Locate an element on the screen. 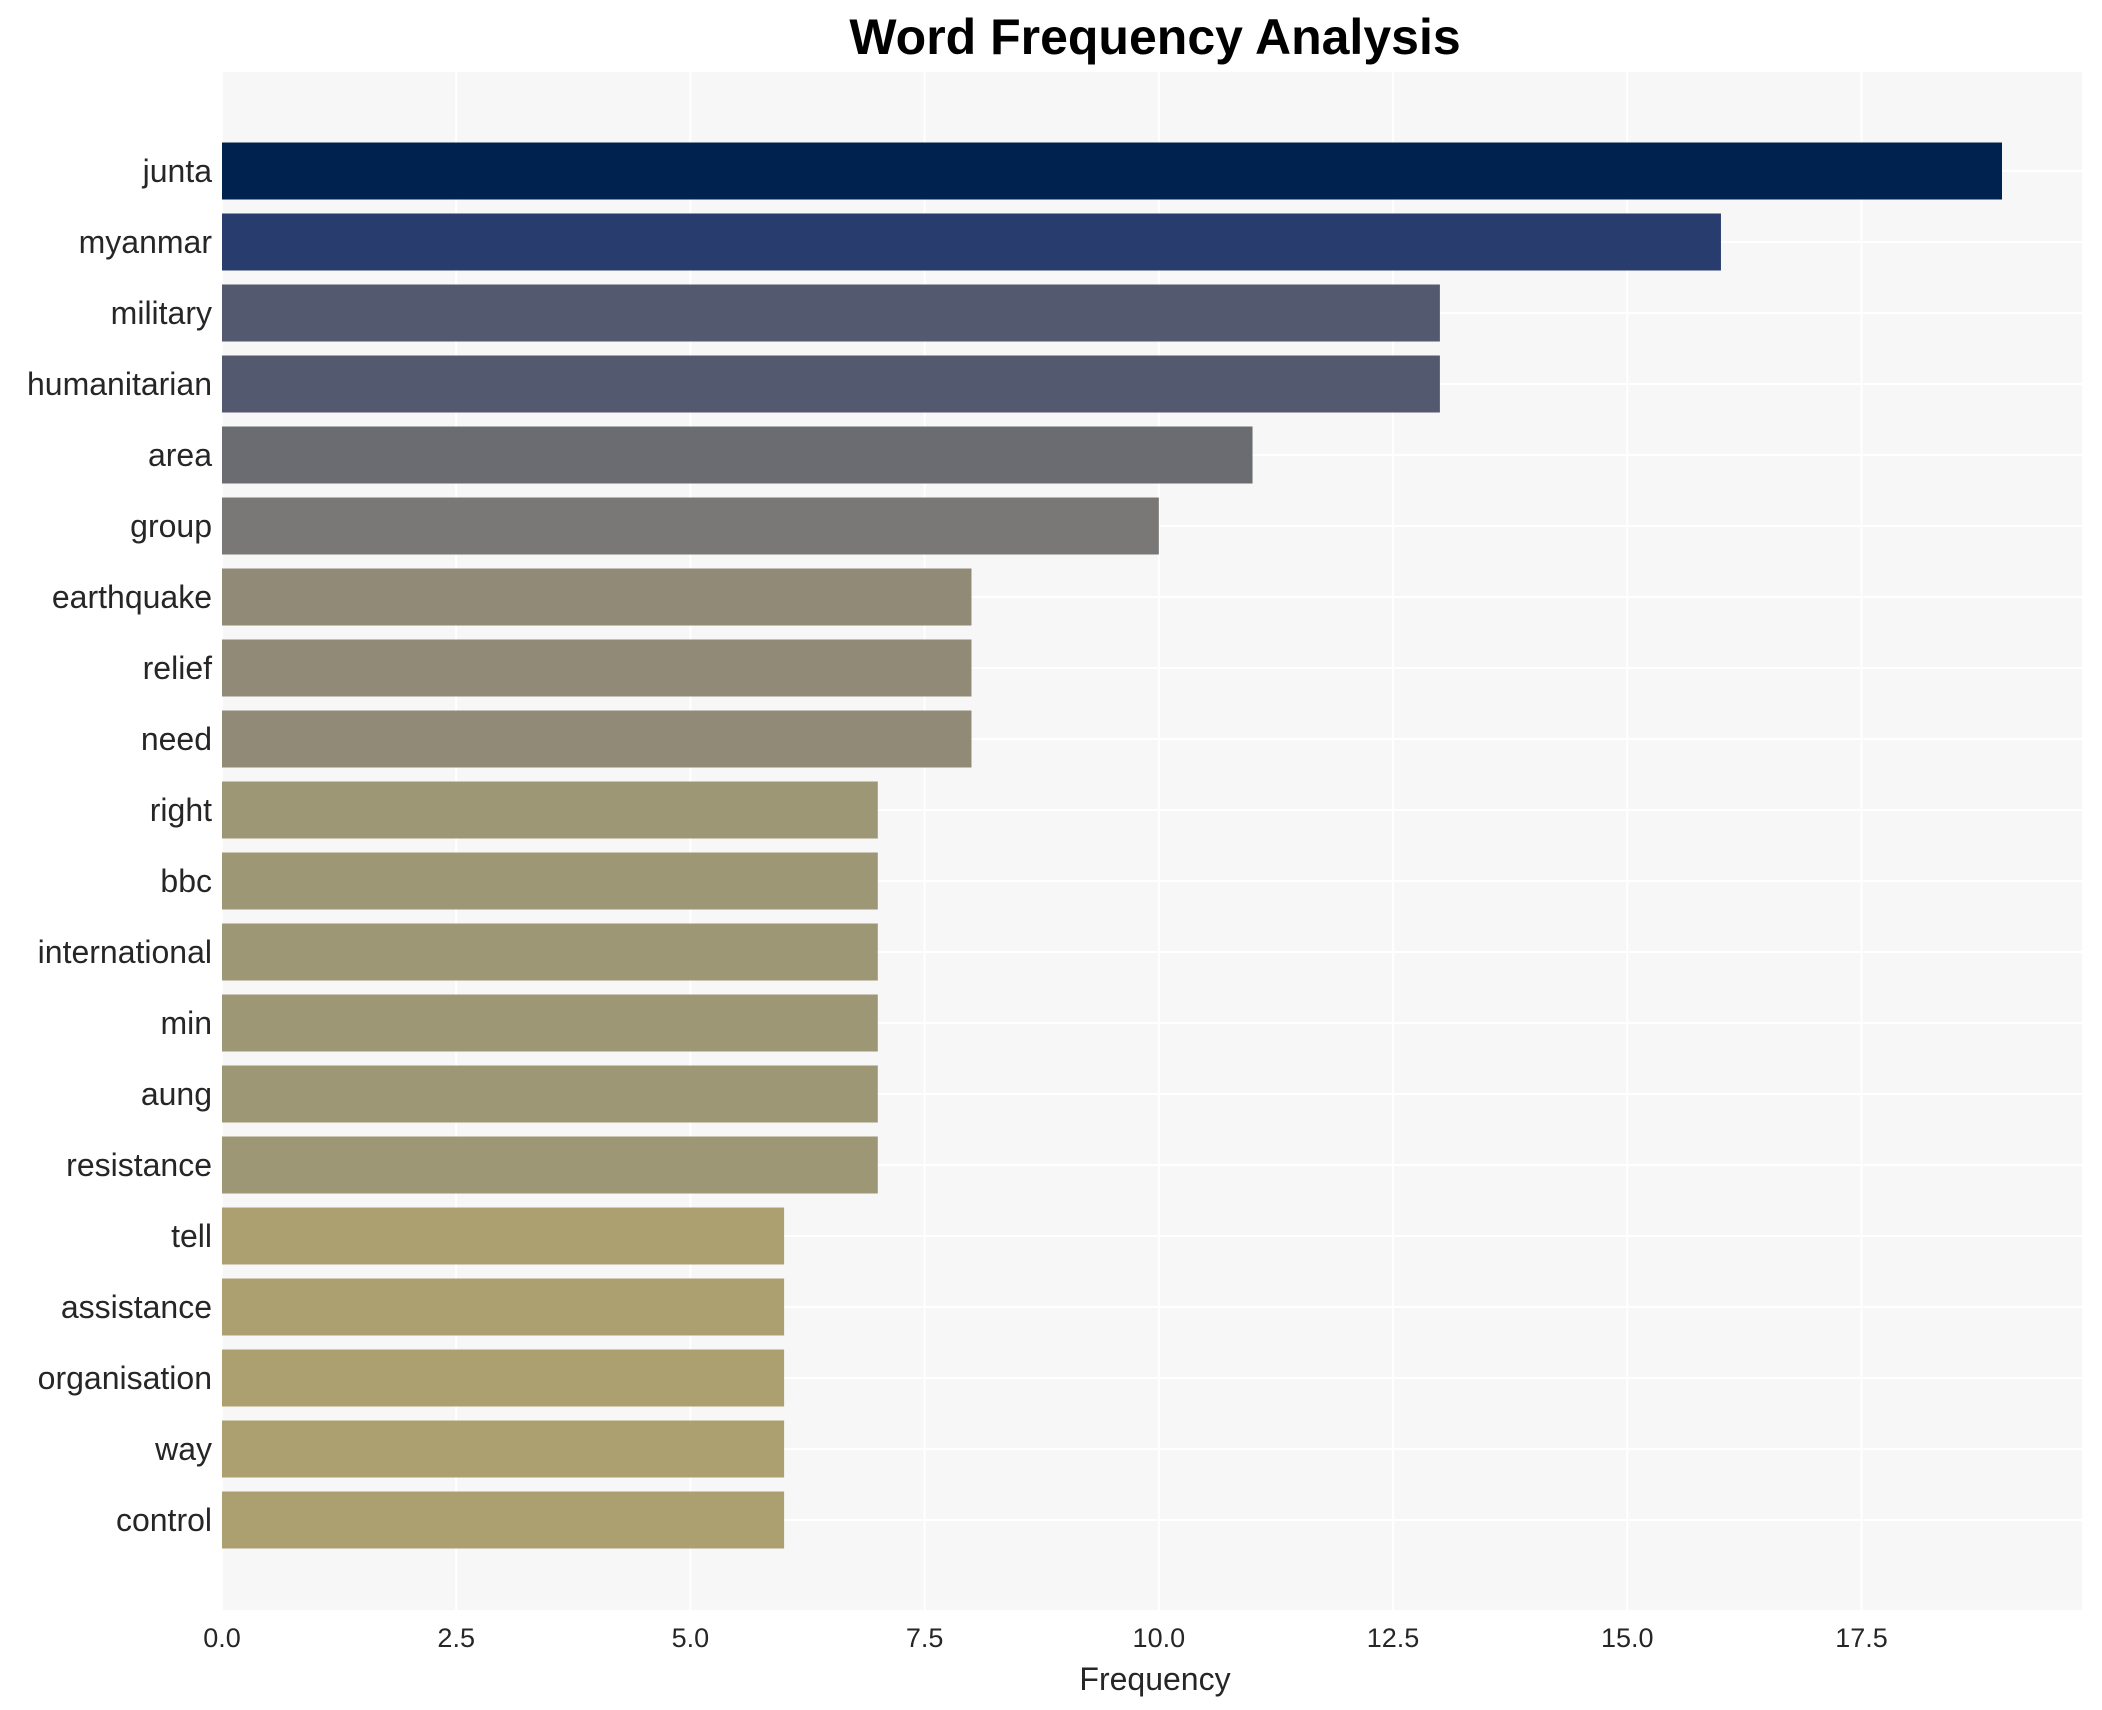 Image resolution: width=2102 pixels, height=1710 pixels. category-label-resistance: resistance is located at coordinates (139, 1165).